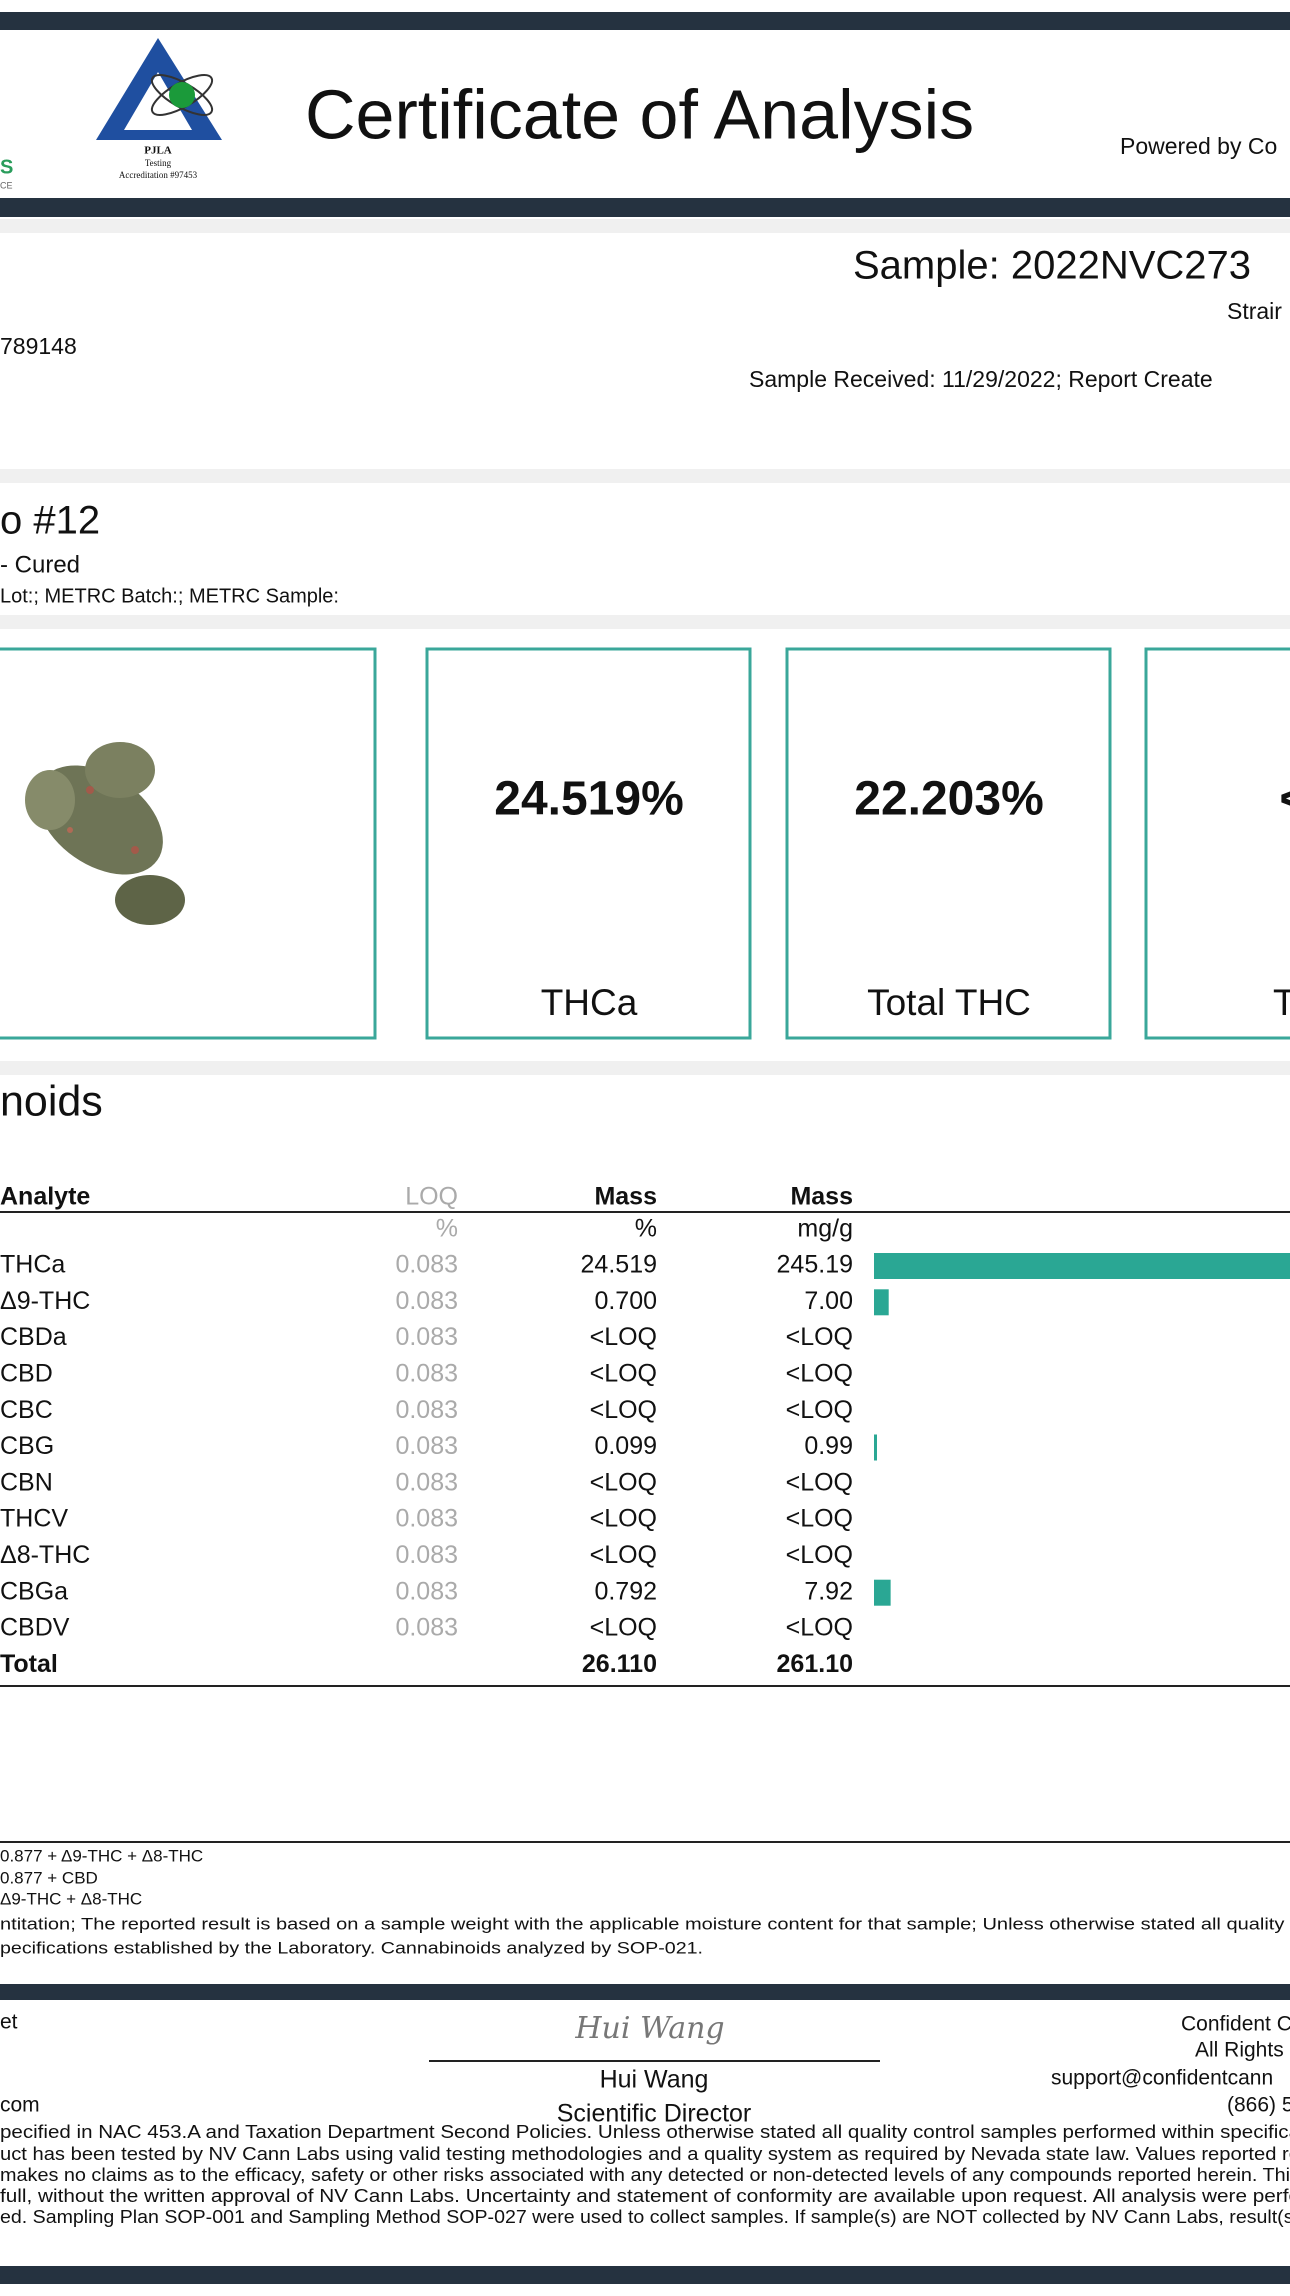 This screenshot has width=1290, height=2296. What do you see at coordinates (1254, 311) in the screenshot?
I see `strain: Strair` at bounding box center [1254, 311].